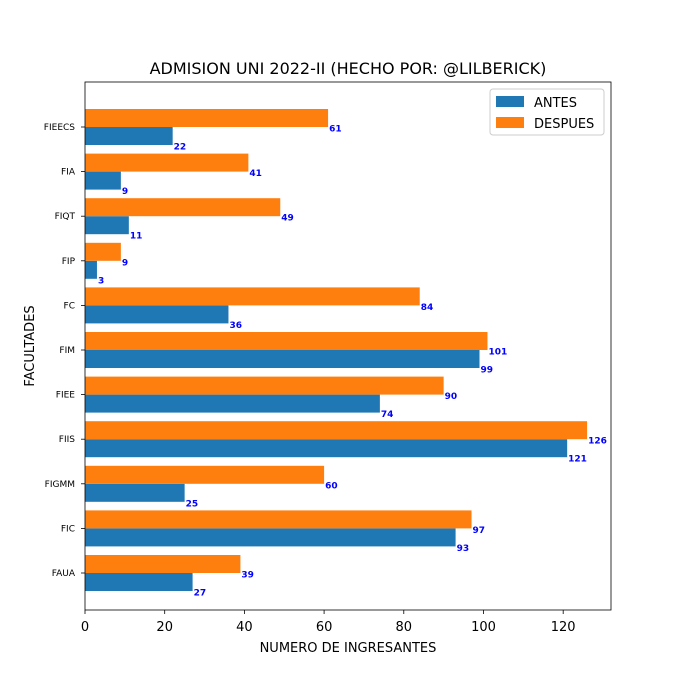 This screenshot has width=679, height=691. What do you see at coordinates (204, 475) in the screenshot?
I see `bar-despues-figmm` at bounding box center [204, 475].